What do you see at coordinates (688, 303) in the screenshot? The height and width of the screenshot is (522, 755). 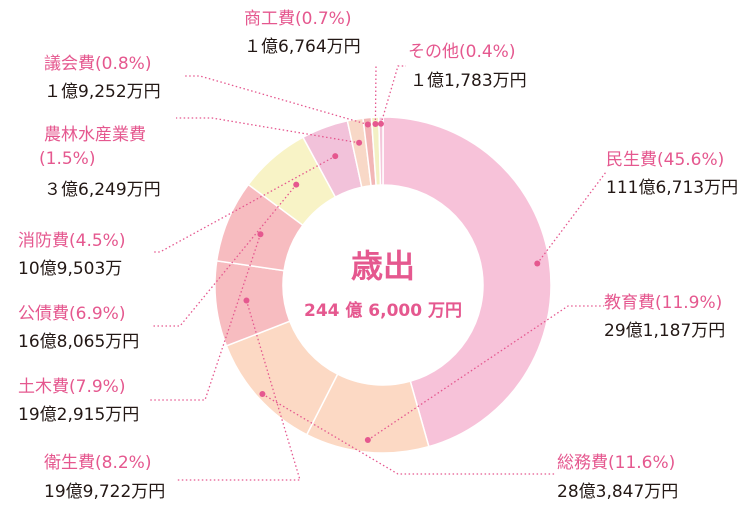 I see `category-percent: (11.9%)` at bounding box center [688, 303].